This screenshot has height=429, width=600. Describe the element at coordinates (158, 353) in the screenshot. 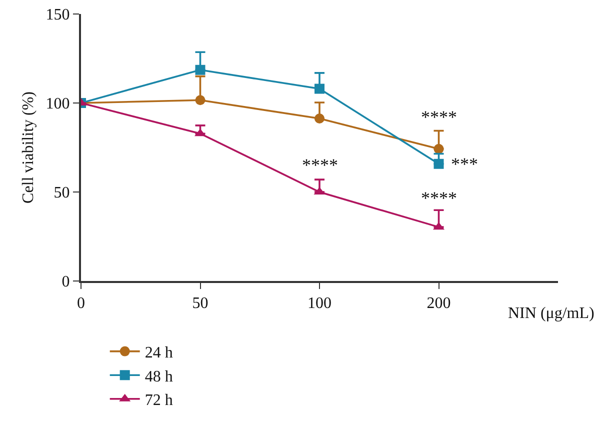

I see `legend-label: 24 h` at that location.